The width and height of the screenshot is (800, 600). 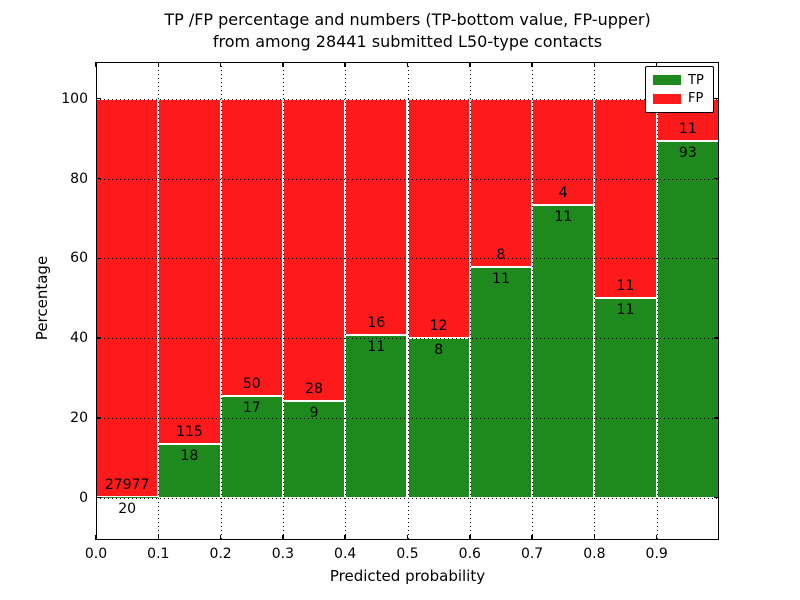 What do you see at coordinates (42, 298) in the screenshot?
I see `y-axis-label: Percentage` at bounding box center [42, 298].